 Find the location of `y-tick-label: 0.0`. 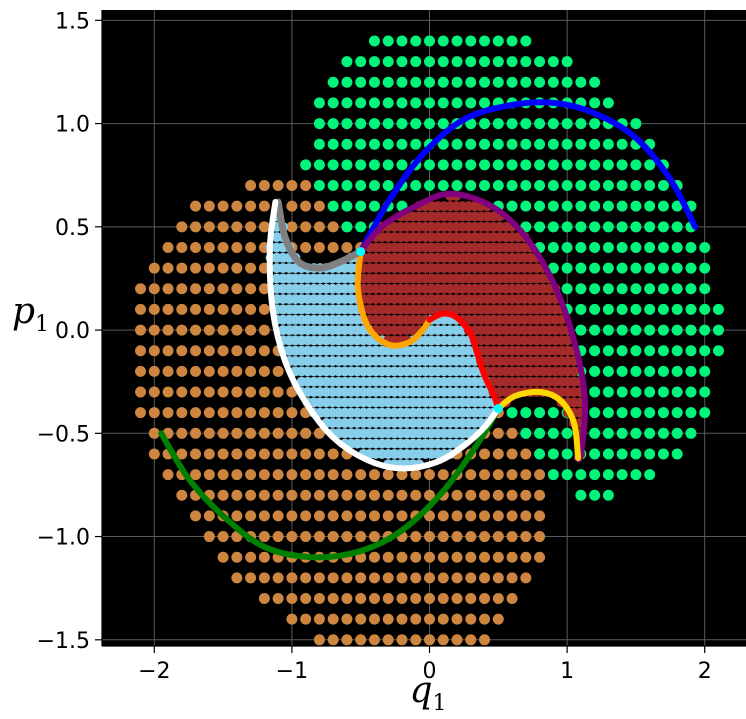

y-tick-label: 0.0 is located at coordinates (72, 331).